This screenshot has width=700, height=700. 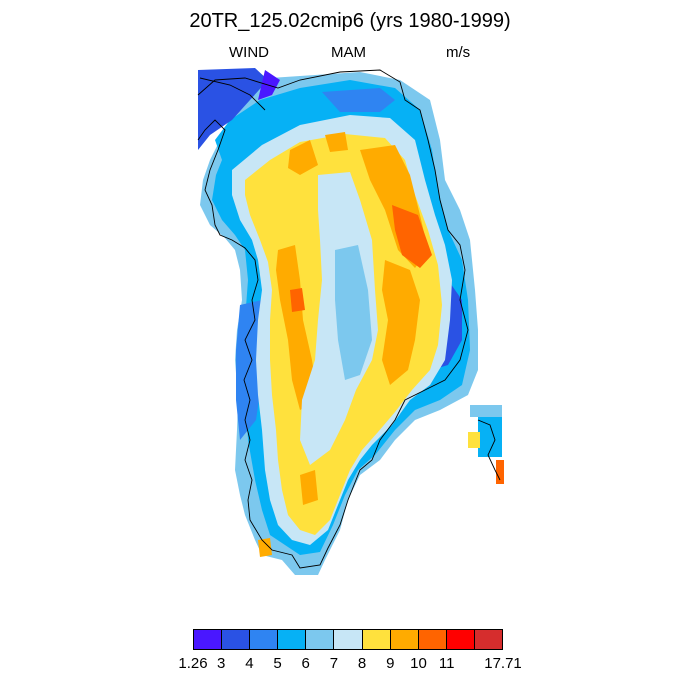 I want to click on west-orange-ridge, so click(x=297, y=327).